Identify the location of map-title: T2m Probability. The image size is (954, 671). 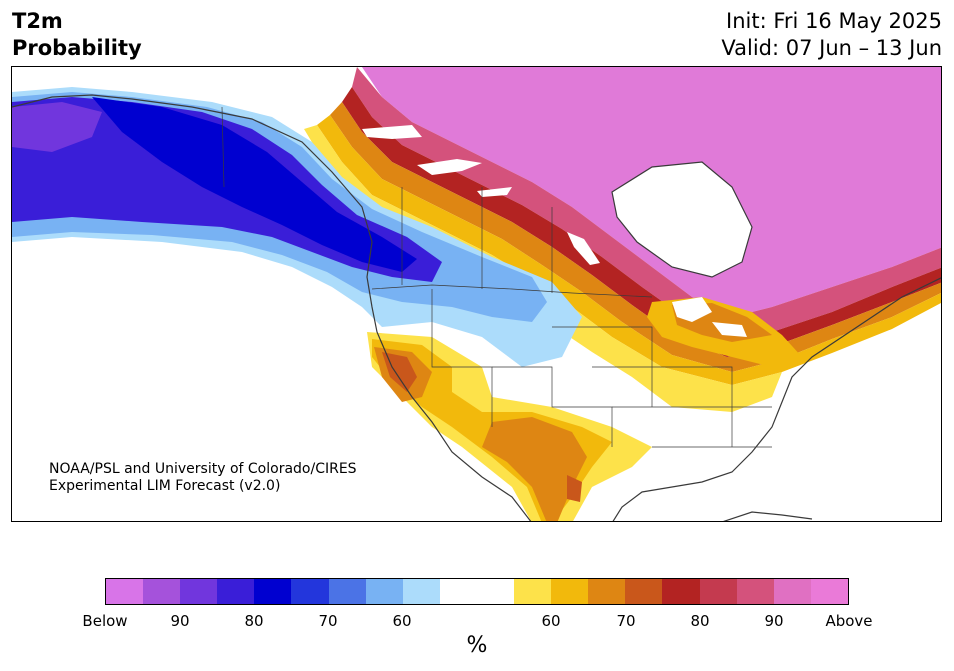
(77, 35).